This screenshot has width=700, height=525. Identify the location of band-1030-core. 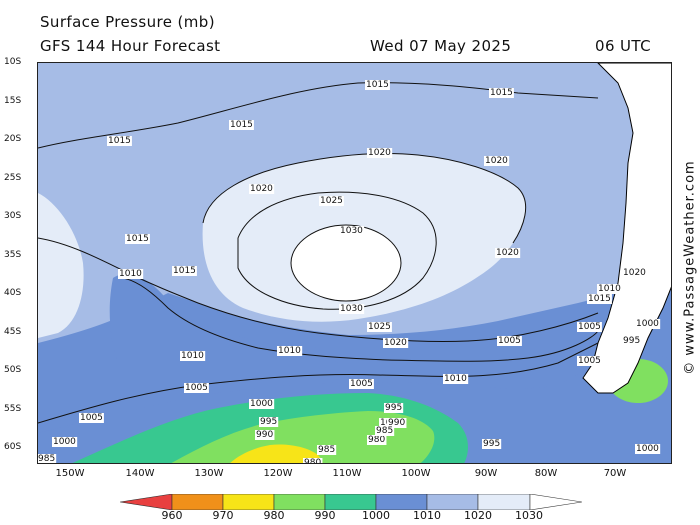
(346, 263).